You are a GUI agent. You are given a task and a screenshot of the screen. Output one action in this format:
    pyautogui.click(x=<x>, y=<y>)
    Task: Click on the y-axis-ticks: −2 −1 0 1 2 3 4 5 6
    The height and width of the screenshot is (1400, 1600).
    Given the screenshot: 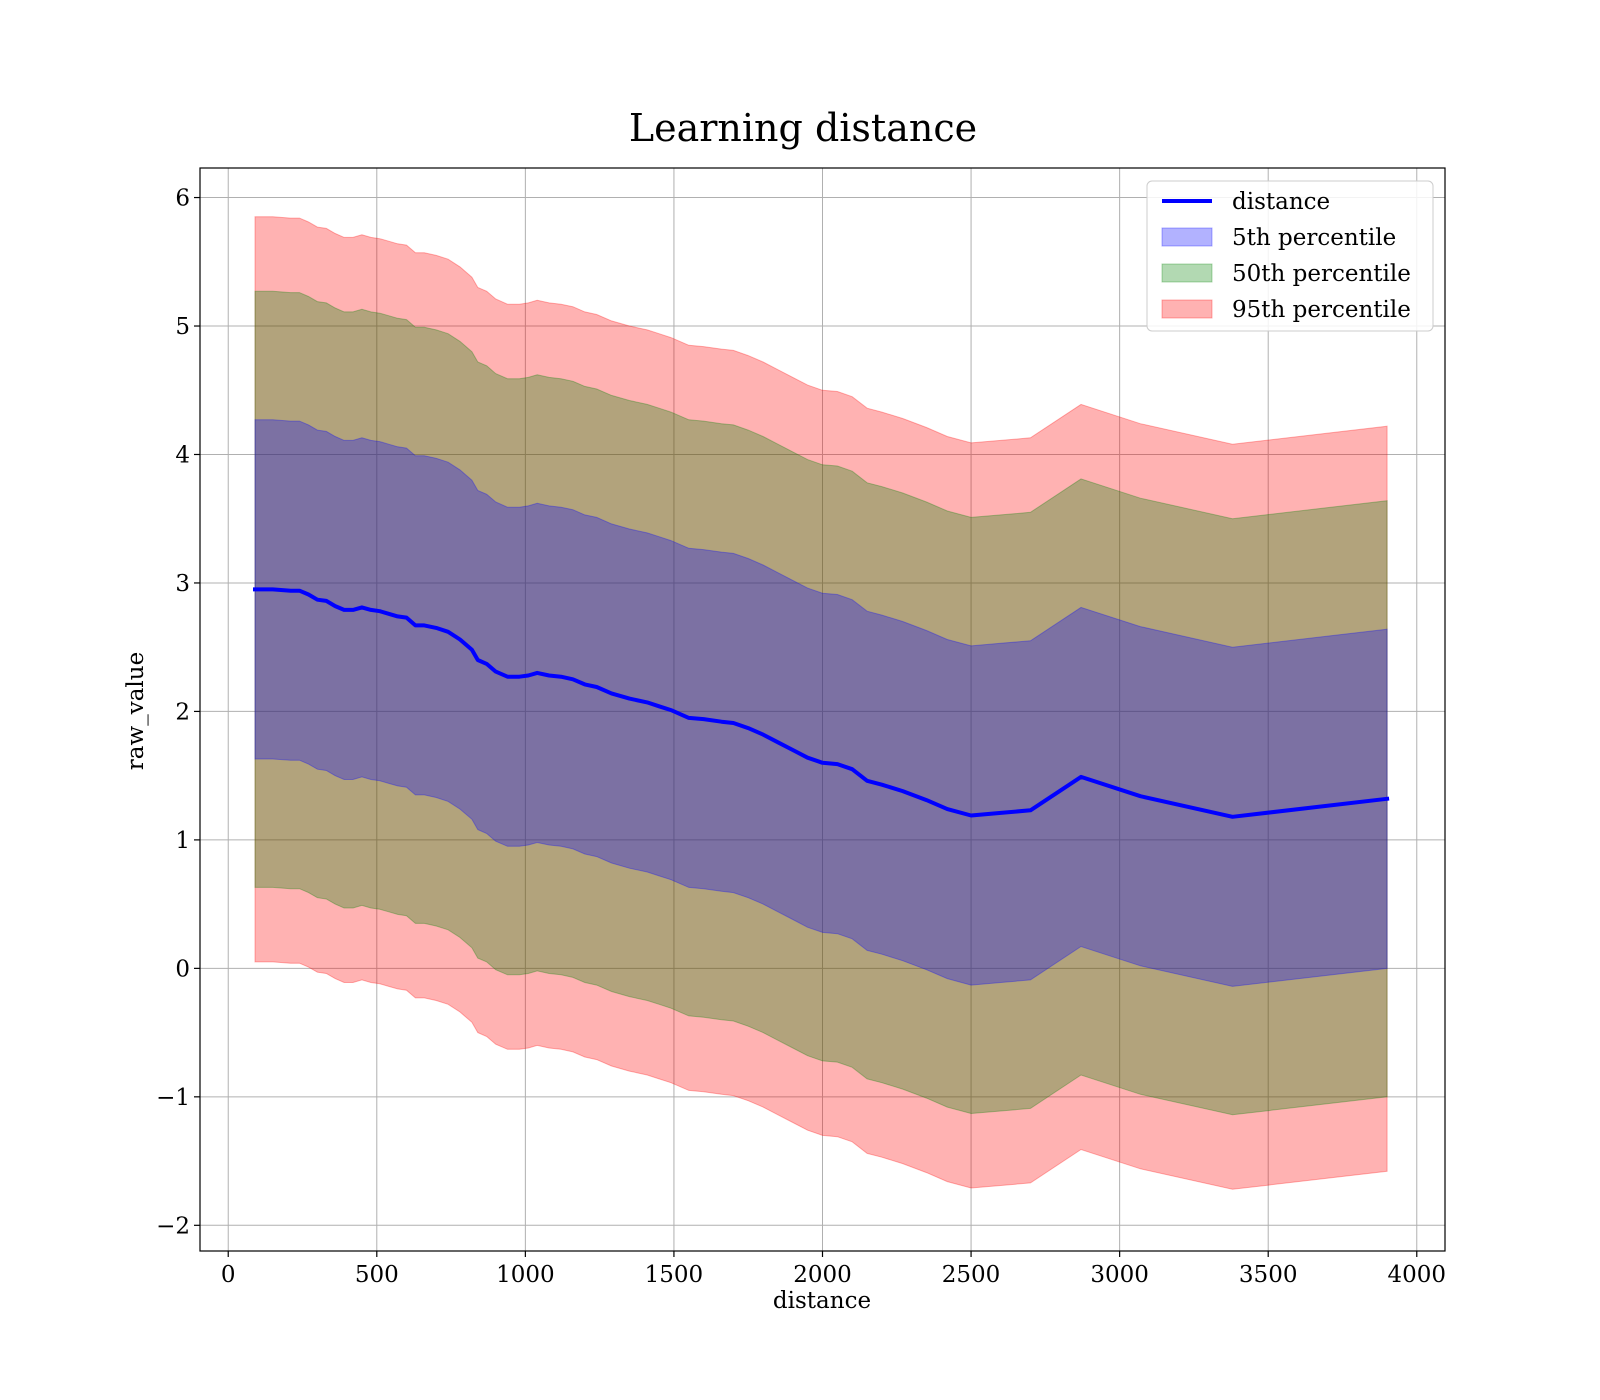 What is the action you would take?
    pyautogui.click(x=178, y=712)
    